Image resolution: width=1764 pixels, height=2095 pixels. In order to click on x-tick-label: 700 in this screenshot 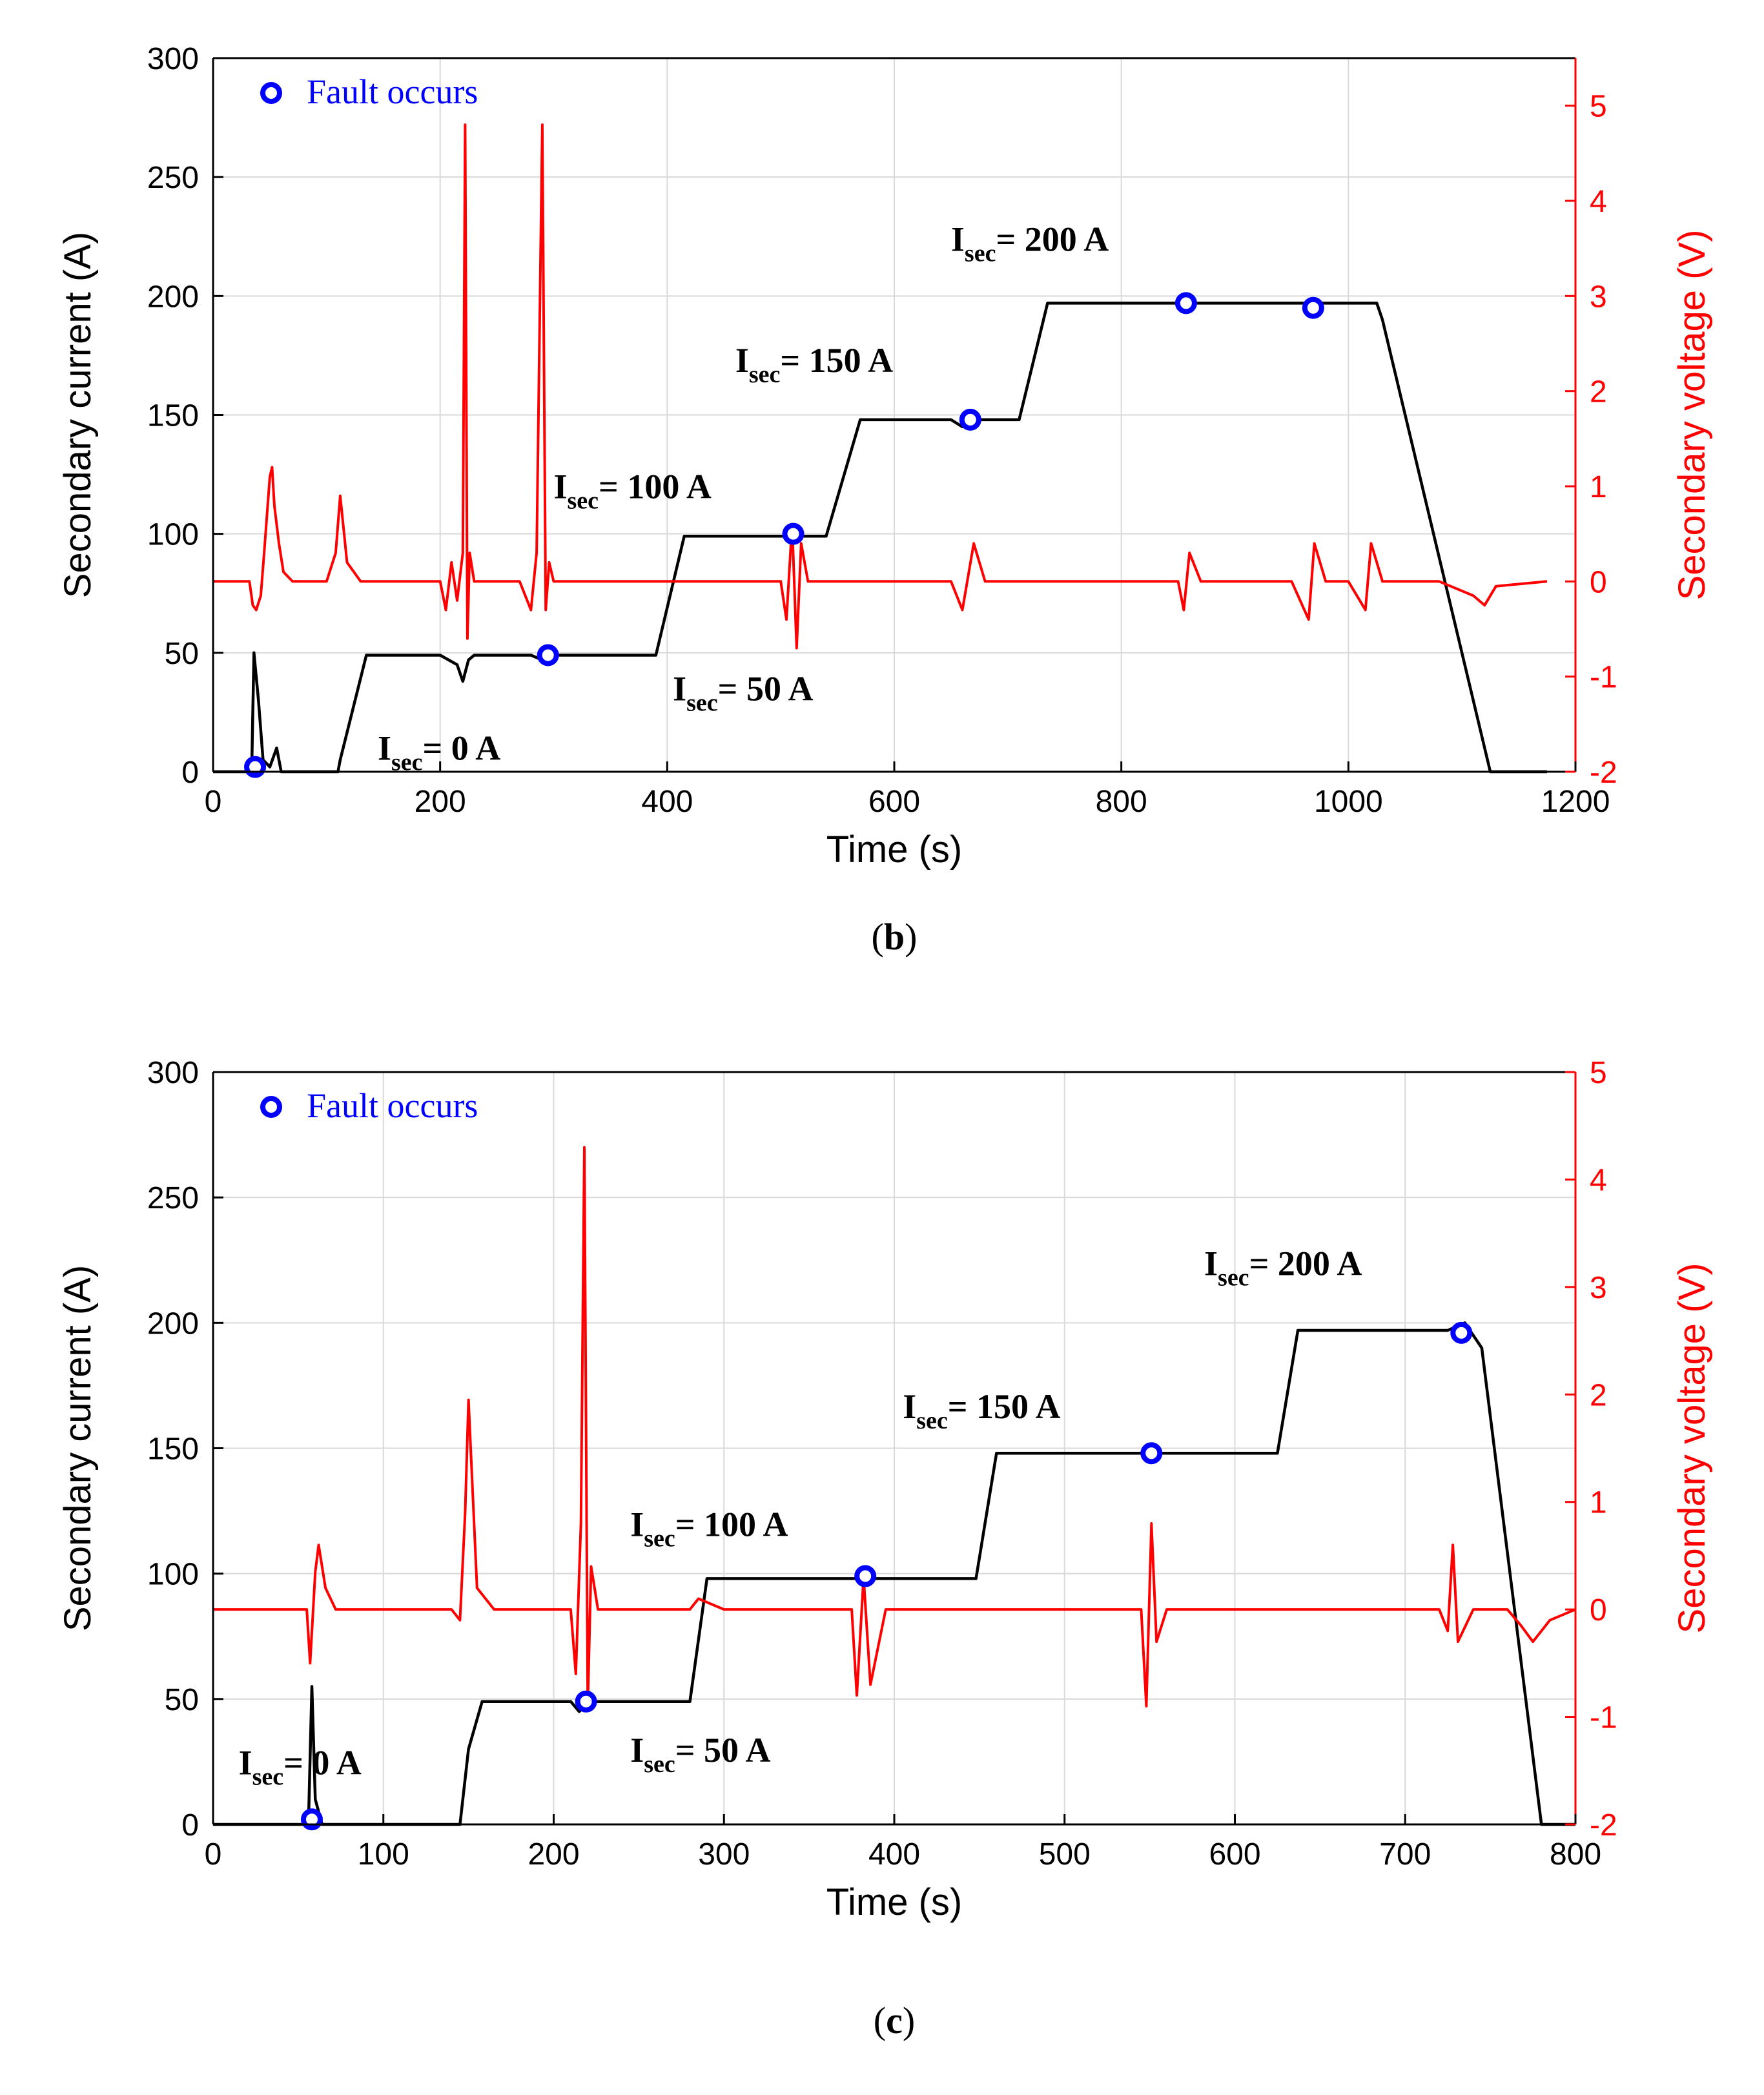, I will do `click(1405, 1854)`.